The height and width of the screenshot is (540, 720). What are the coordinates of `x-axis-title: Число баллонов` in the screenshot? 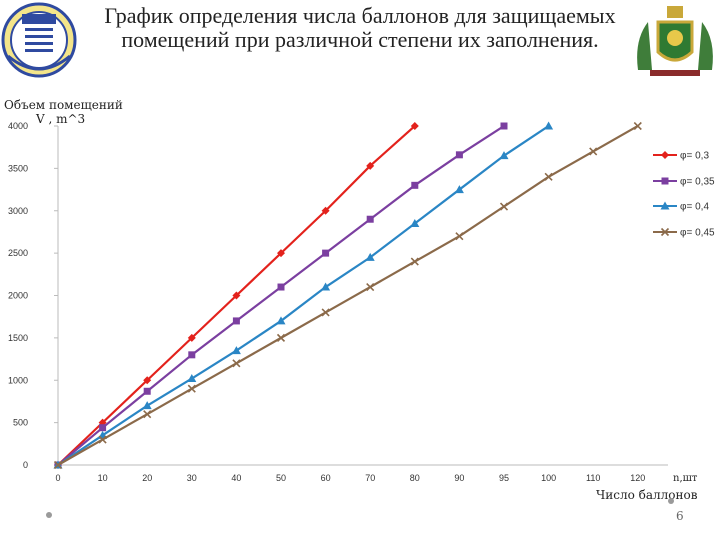 It's located at (647, 495).